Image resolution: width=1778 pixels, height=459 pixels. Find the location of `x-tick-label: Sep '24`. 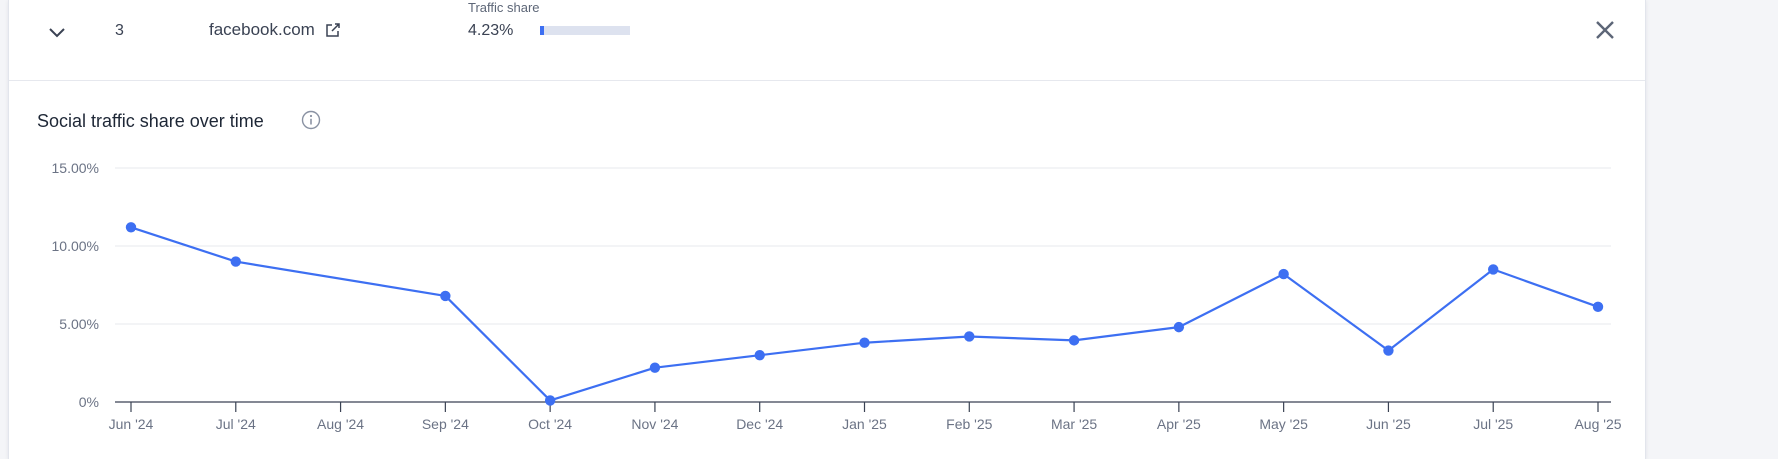

x-tick-label: Sep '24 is located at coordinates (445, 424).